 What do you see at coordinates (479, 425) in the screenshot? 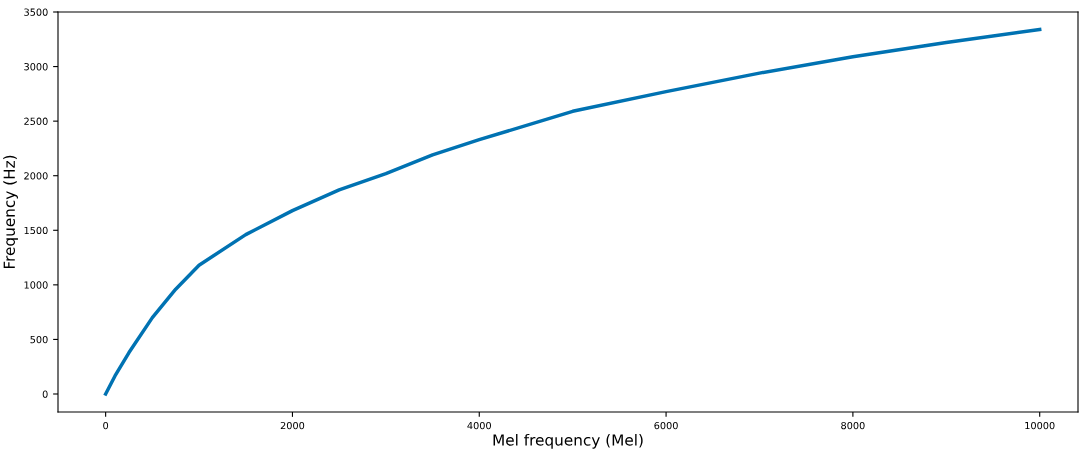
I see `x-tick-label: 4000` at bounding box center [479, 425].